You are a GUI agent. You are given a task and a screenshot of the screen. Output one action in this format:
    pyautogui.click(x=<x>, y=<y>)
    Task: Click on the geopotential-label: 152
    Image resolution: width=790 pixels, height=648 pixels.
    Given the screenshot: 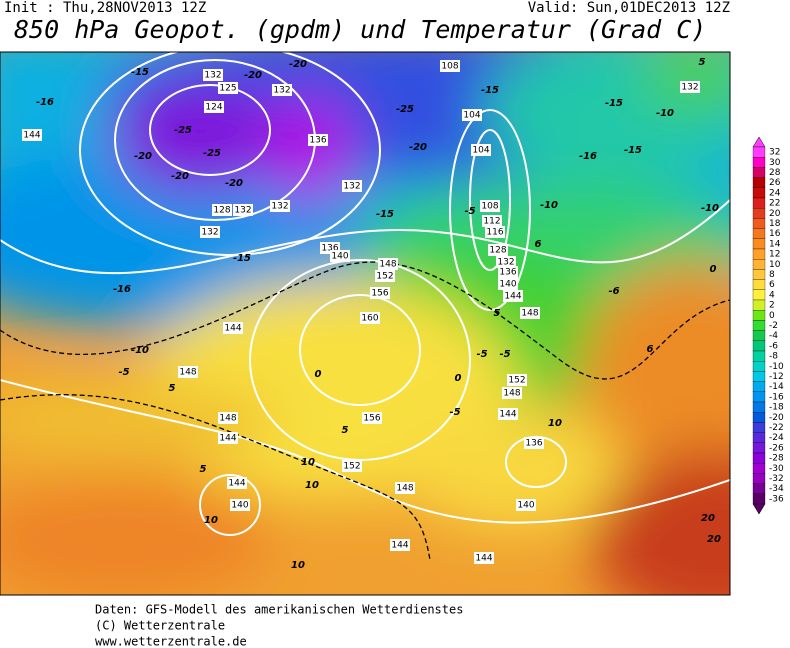 What is the action you would take?
    pyautogui.click(x=384, y=277)
    